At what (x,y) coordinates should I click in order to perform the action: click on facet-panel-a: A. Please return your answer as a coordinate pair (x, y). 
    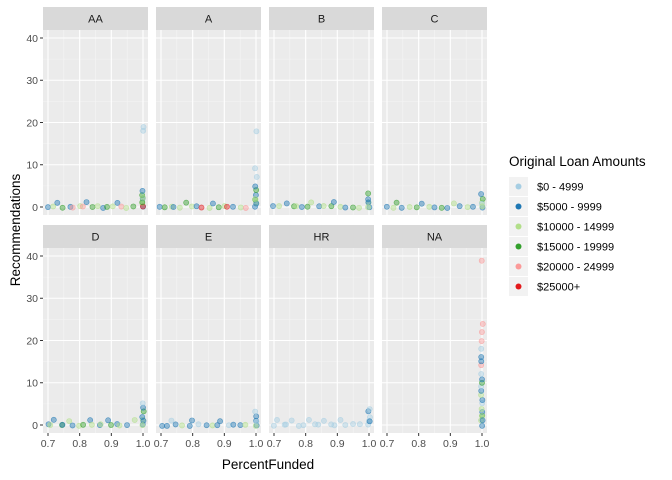
    Looking at the image, I should click on (208, 111).